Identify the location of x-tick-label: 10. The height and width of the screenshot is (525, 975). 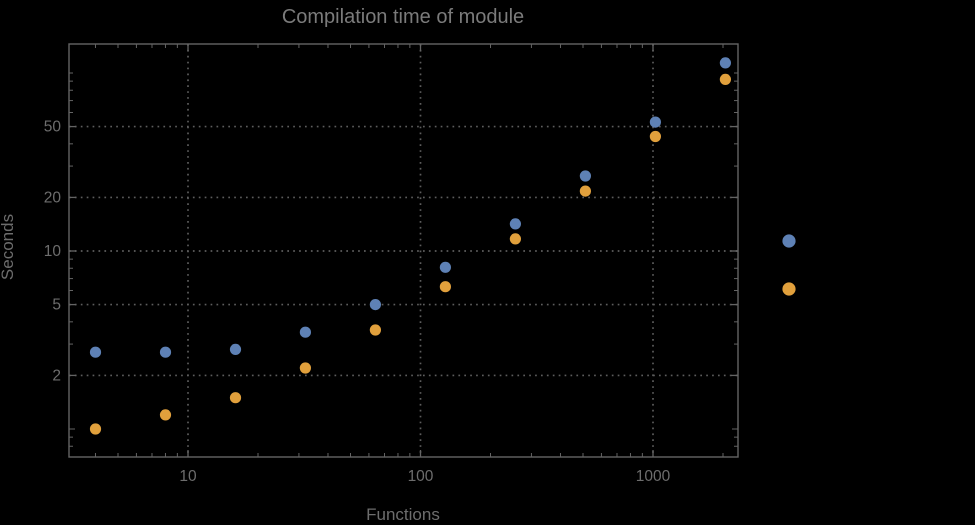
(188, 476).